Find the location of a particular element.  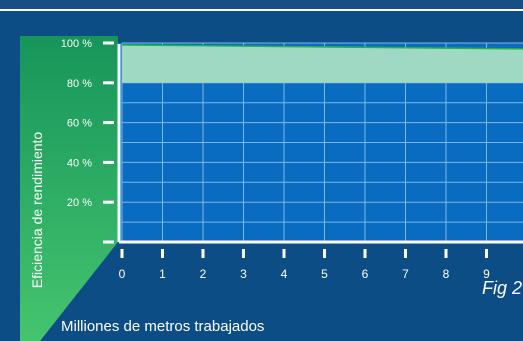

x-tick-label: 1 is located at coordinates (162, 274).